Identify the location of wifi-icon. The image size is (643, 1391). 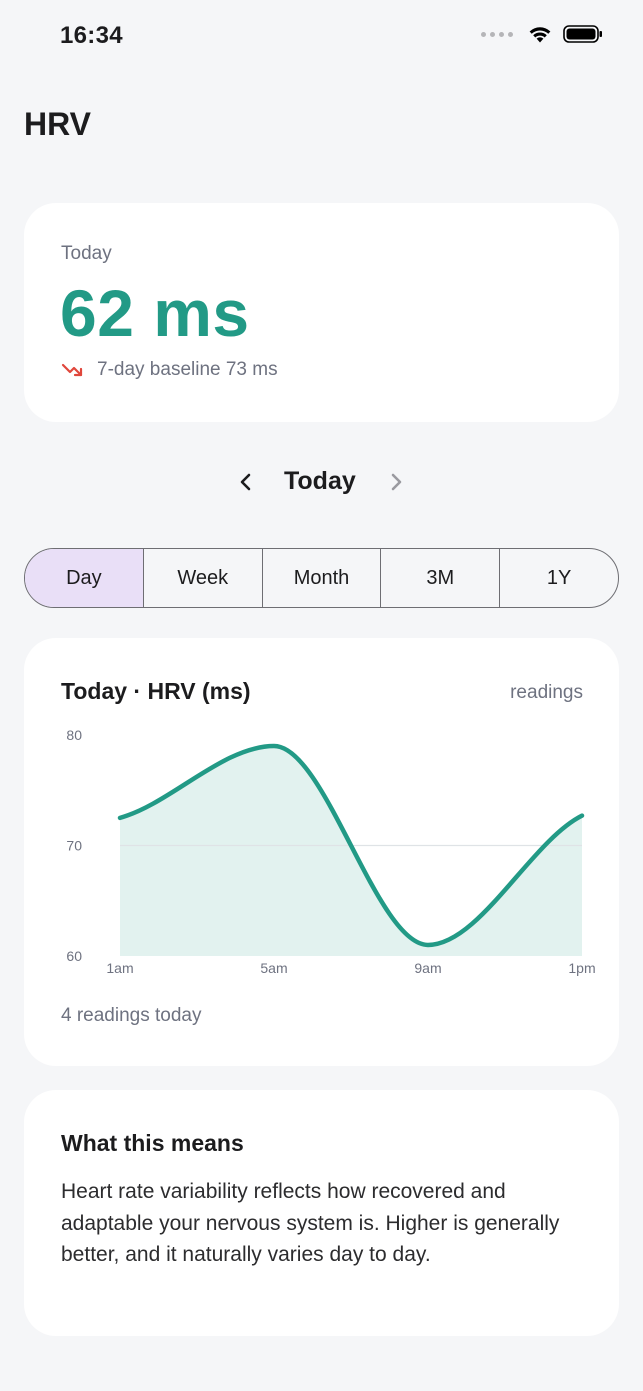
(540, 35).